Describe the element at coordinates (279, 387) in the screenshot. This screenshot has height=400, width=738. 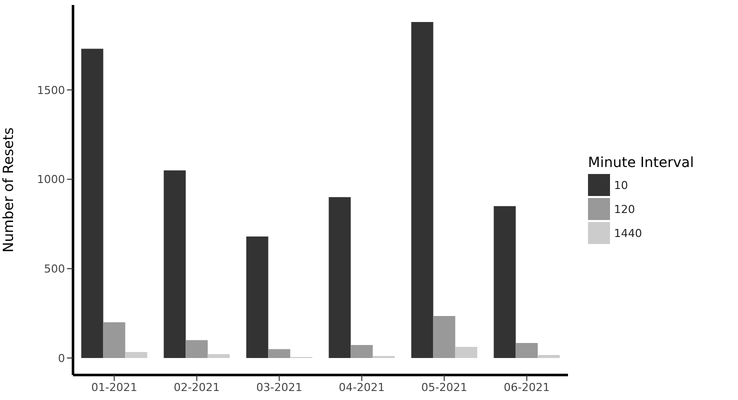
I see `x-tick-label: 03-2021` at that location.